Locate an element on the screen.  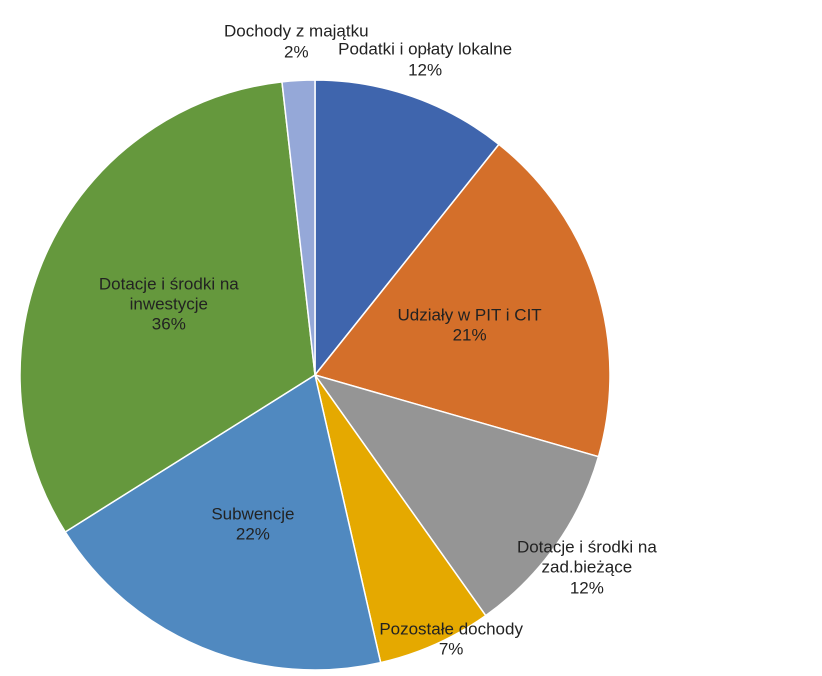
category-label: Dotacje i środki na inwestycje is located at coordinates (168, 294).